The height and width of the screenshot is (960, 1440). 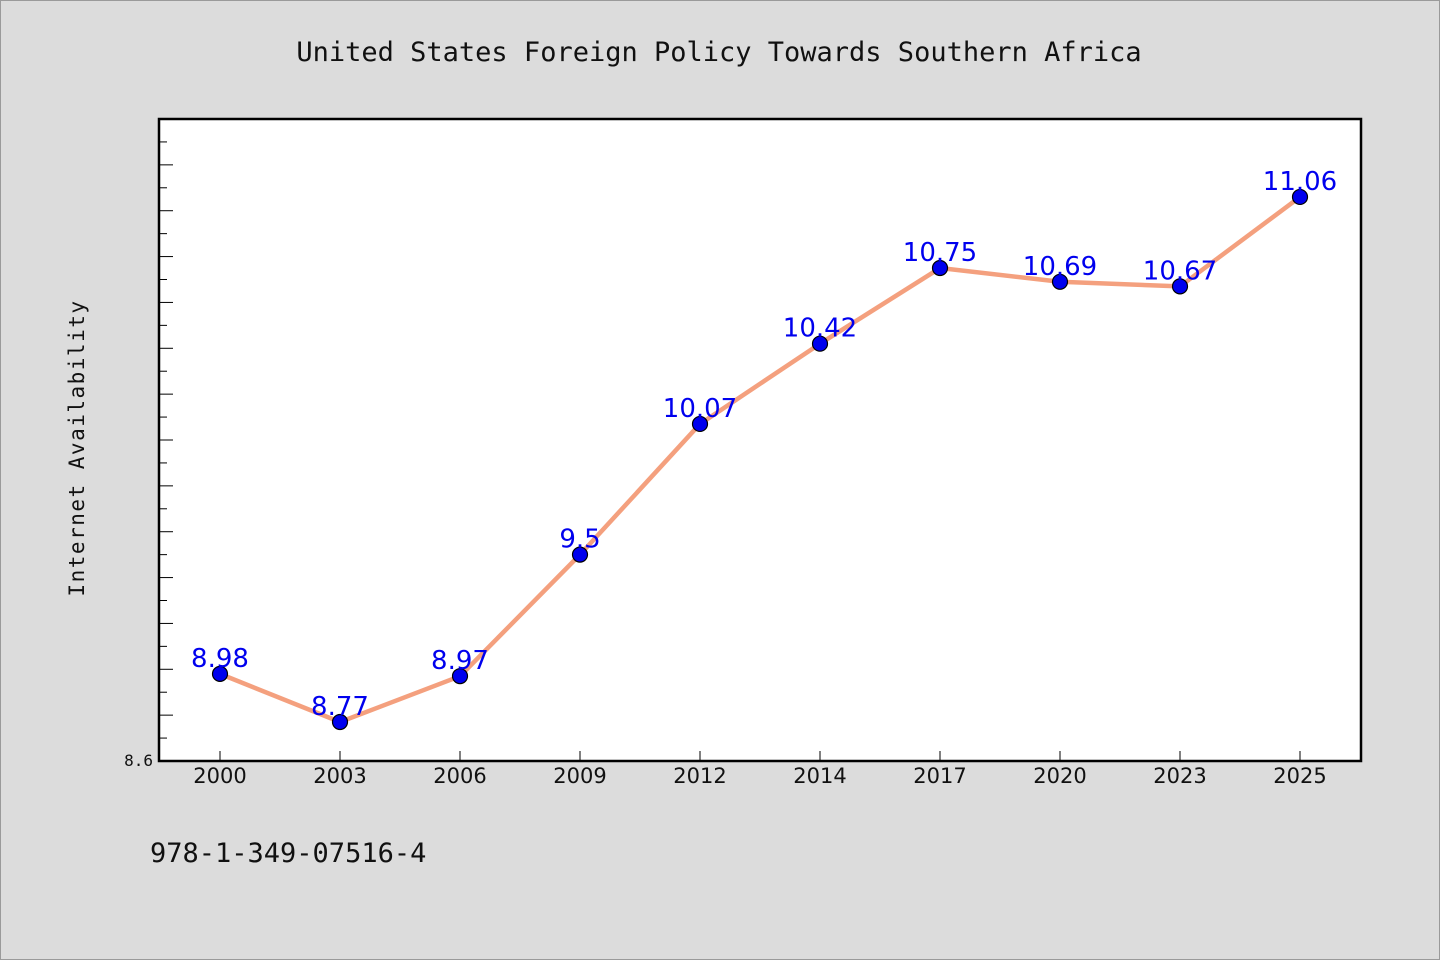 What do you see at coordinates (699, 776) in the screenshot?
I see `x-tick-label: 2012` at bounding box center [699, 776].